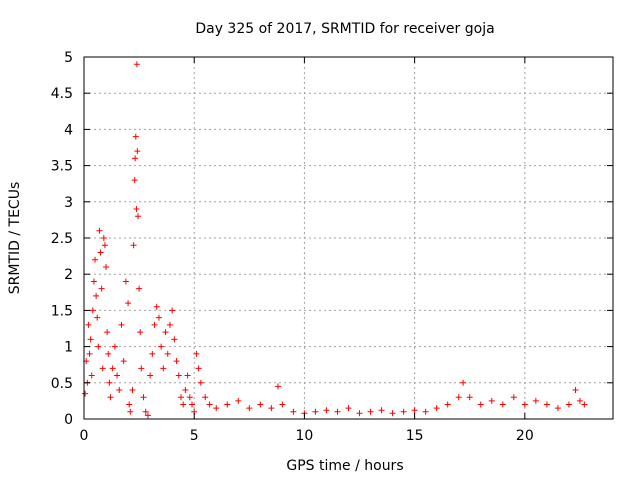 Image resolution: width=640 pixels, height=480 pixels. I want to click on y-tick-label: 2.5, so click(62, 239).